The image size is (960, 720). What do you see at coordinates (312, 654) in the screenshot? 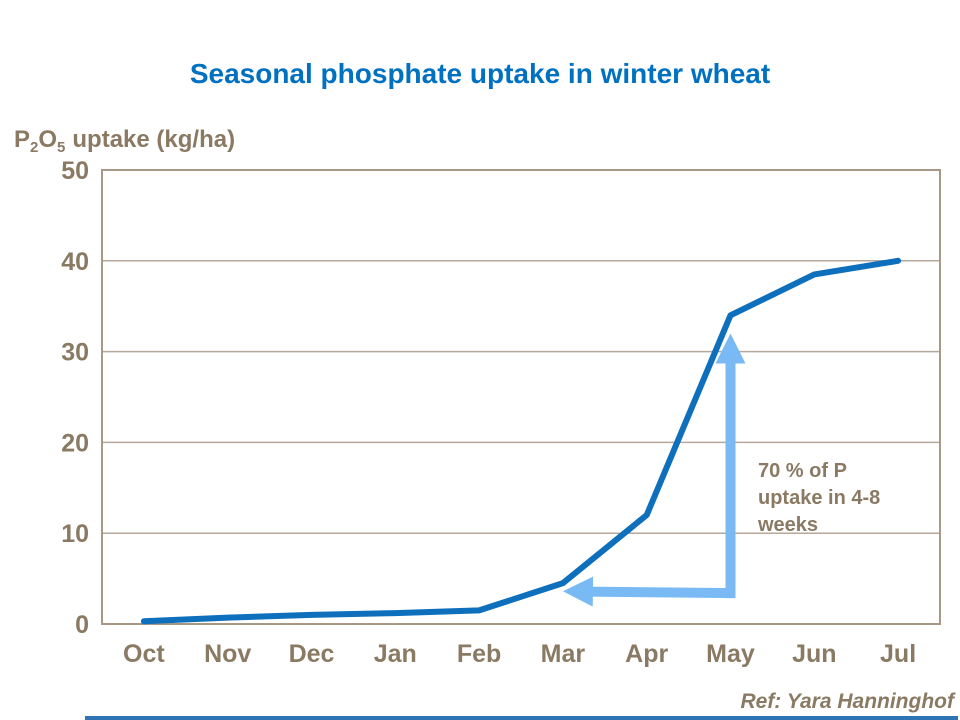
I see `x-axis-label: Dec` at bounding box center [312, 654].